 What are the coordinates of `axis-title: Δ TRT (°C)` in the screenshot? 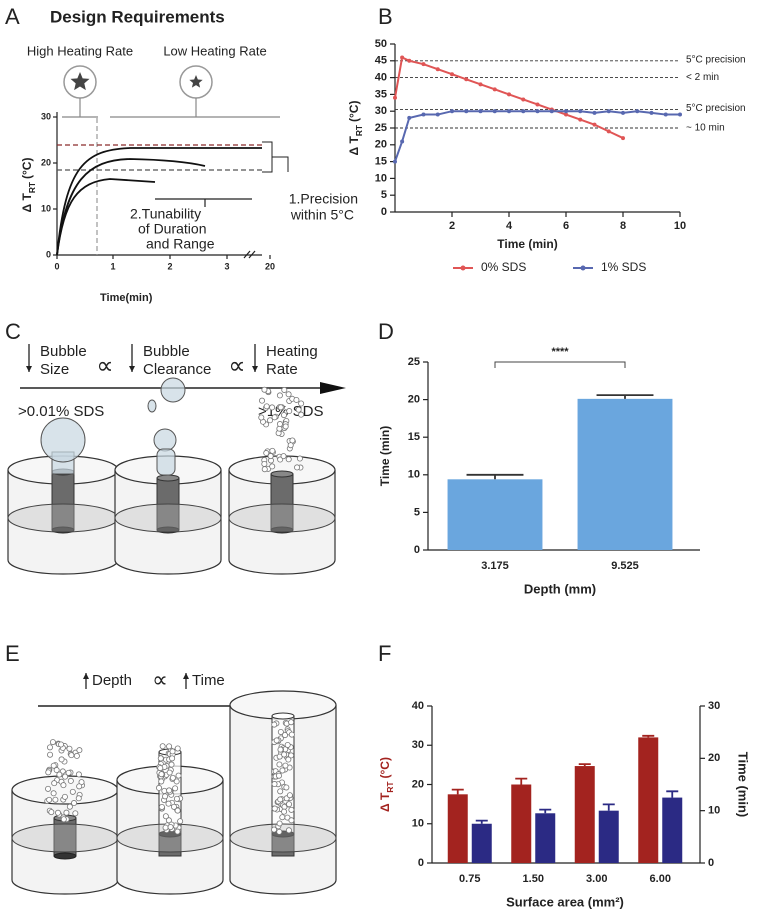 It's located at (28, 185).